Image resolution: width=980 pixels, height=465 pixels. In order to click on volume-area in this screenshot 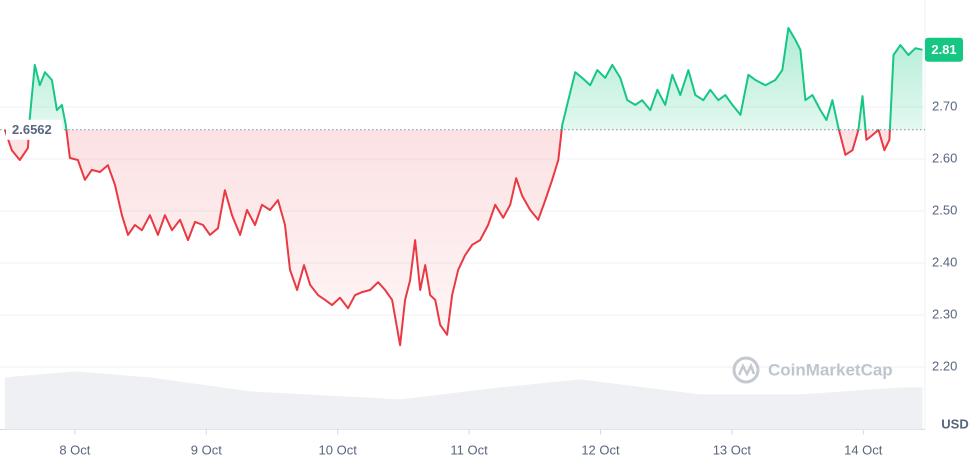, I will do `click(463, 400)`.